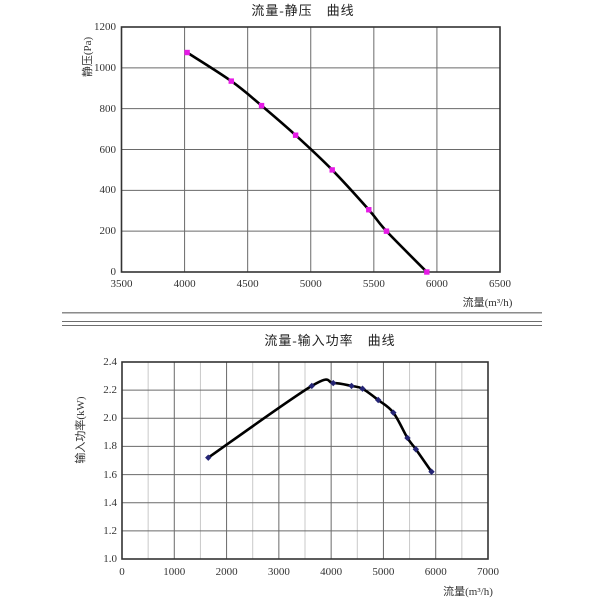 This screenshot has height=600, width=600. Describe the element at coordinates (110, 530) in the screenshot. I see `y-tick-label: 1.2` at that location.